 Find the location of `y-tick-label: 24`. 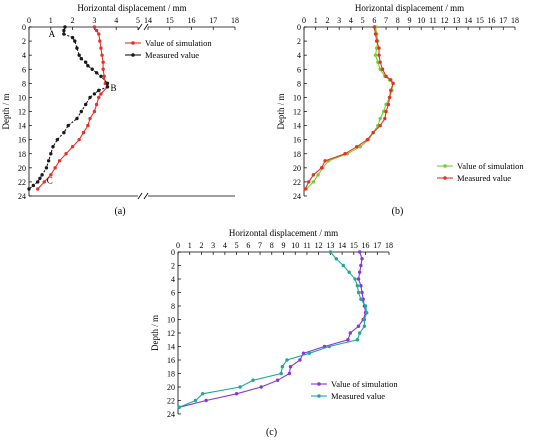

y-tick-label: 24 is located at coordinates (171, 414).